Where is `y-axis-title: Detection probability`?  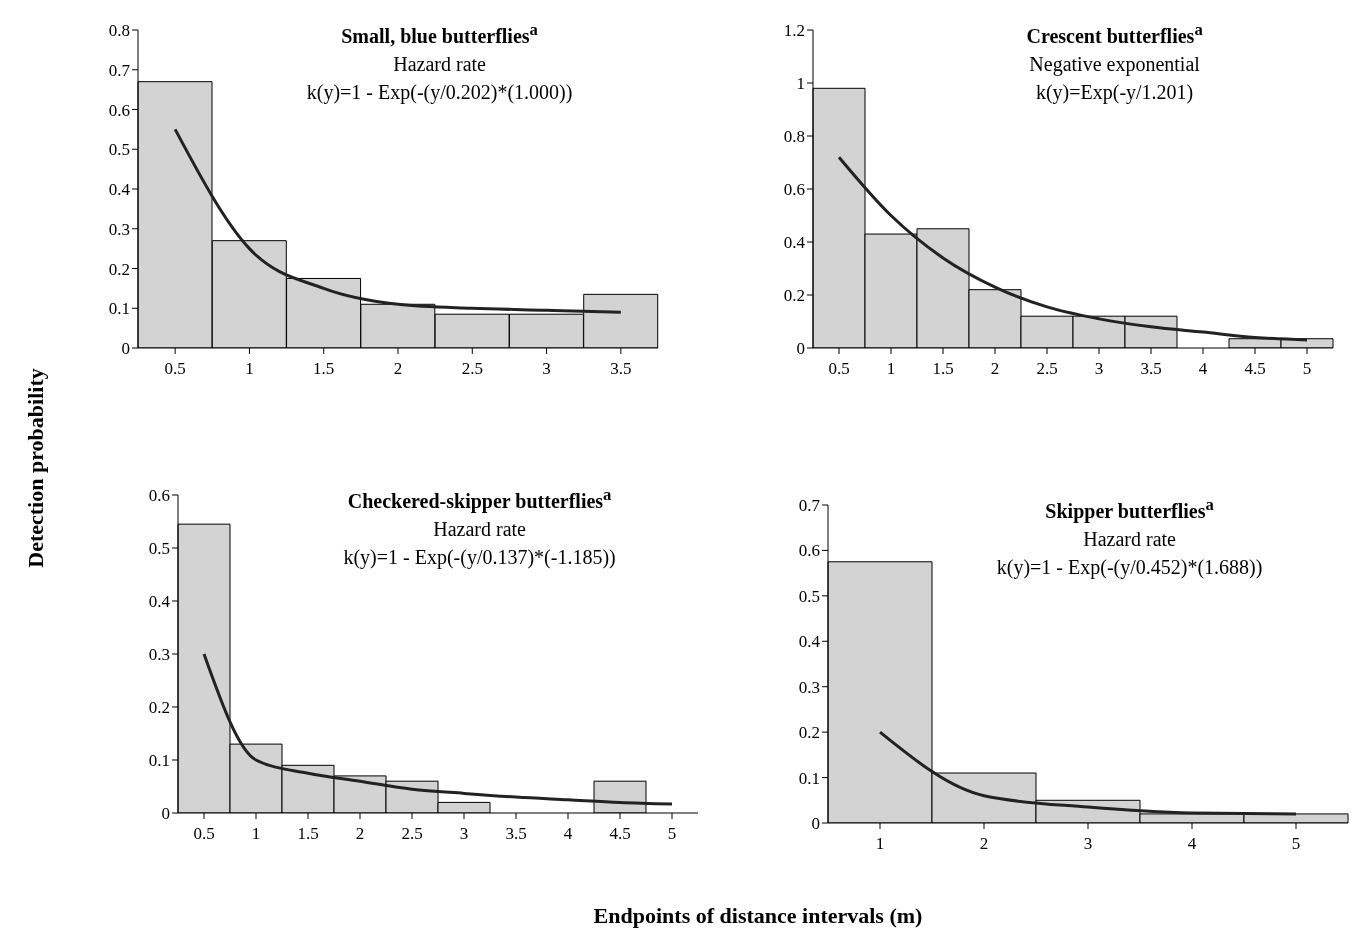
y-axis-title: Detection probability is located at coordinates (36, 468).